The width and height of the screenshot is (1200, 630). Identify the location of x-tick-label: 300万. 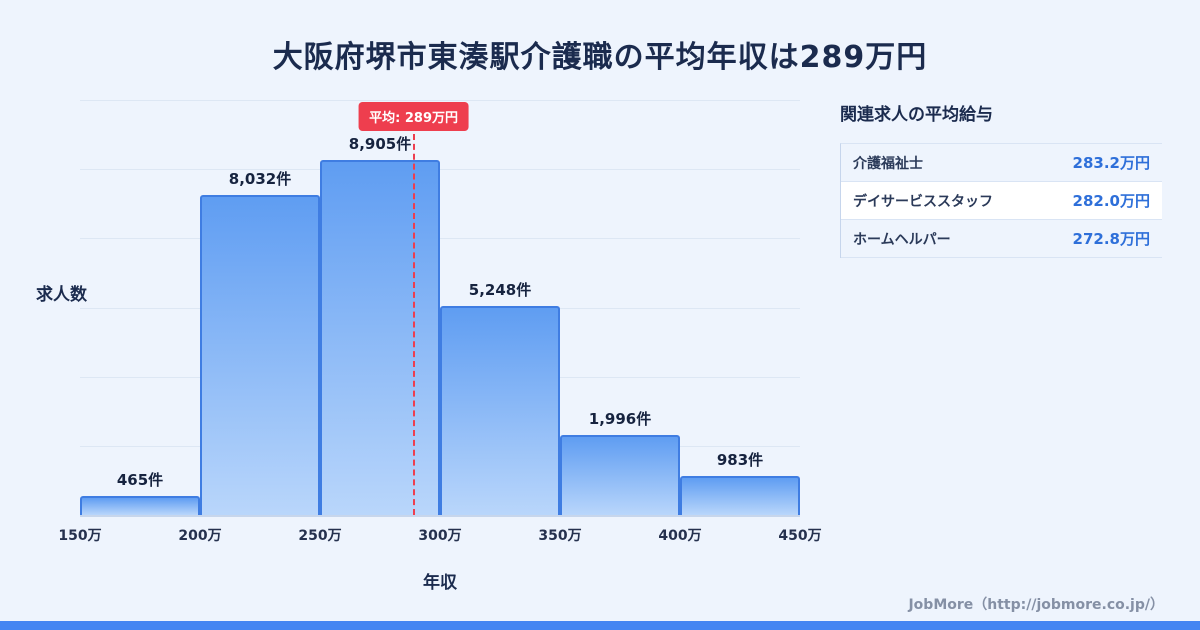
(440, 536).